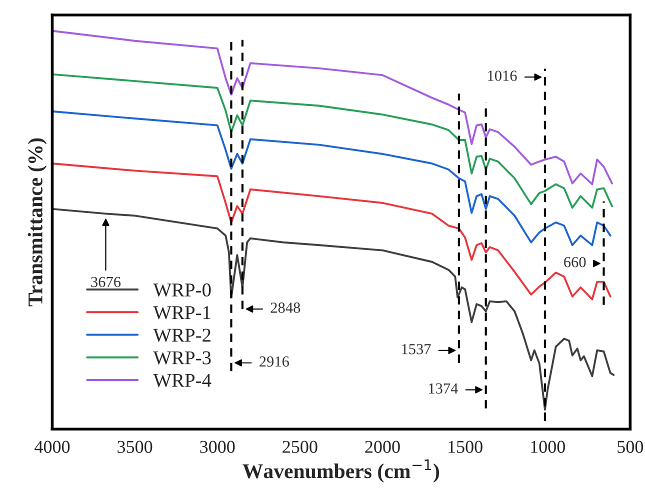 The width and height of the screenshot is (645, 499). I want to click on legend-label: WRP-3, so click(182, 357).